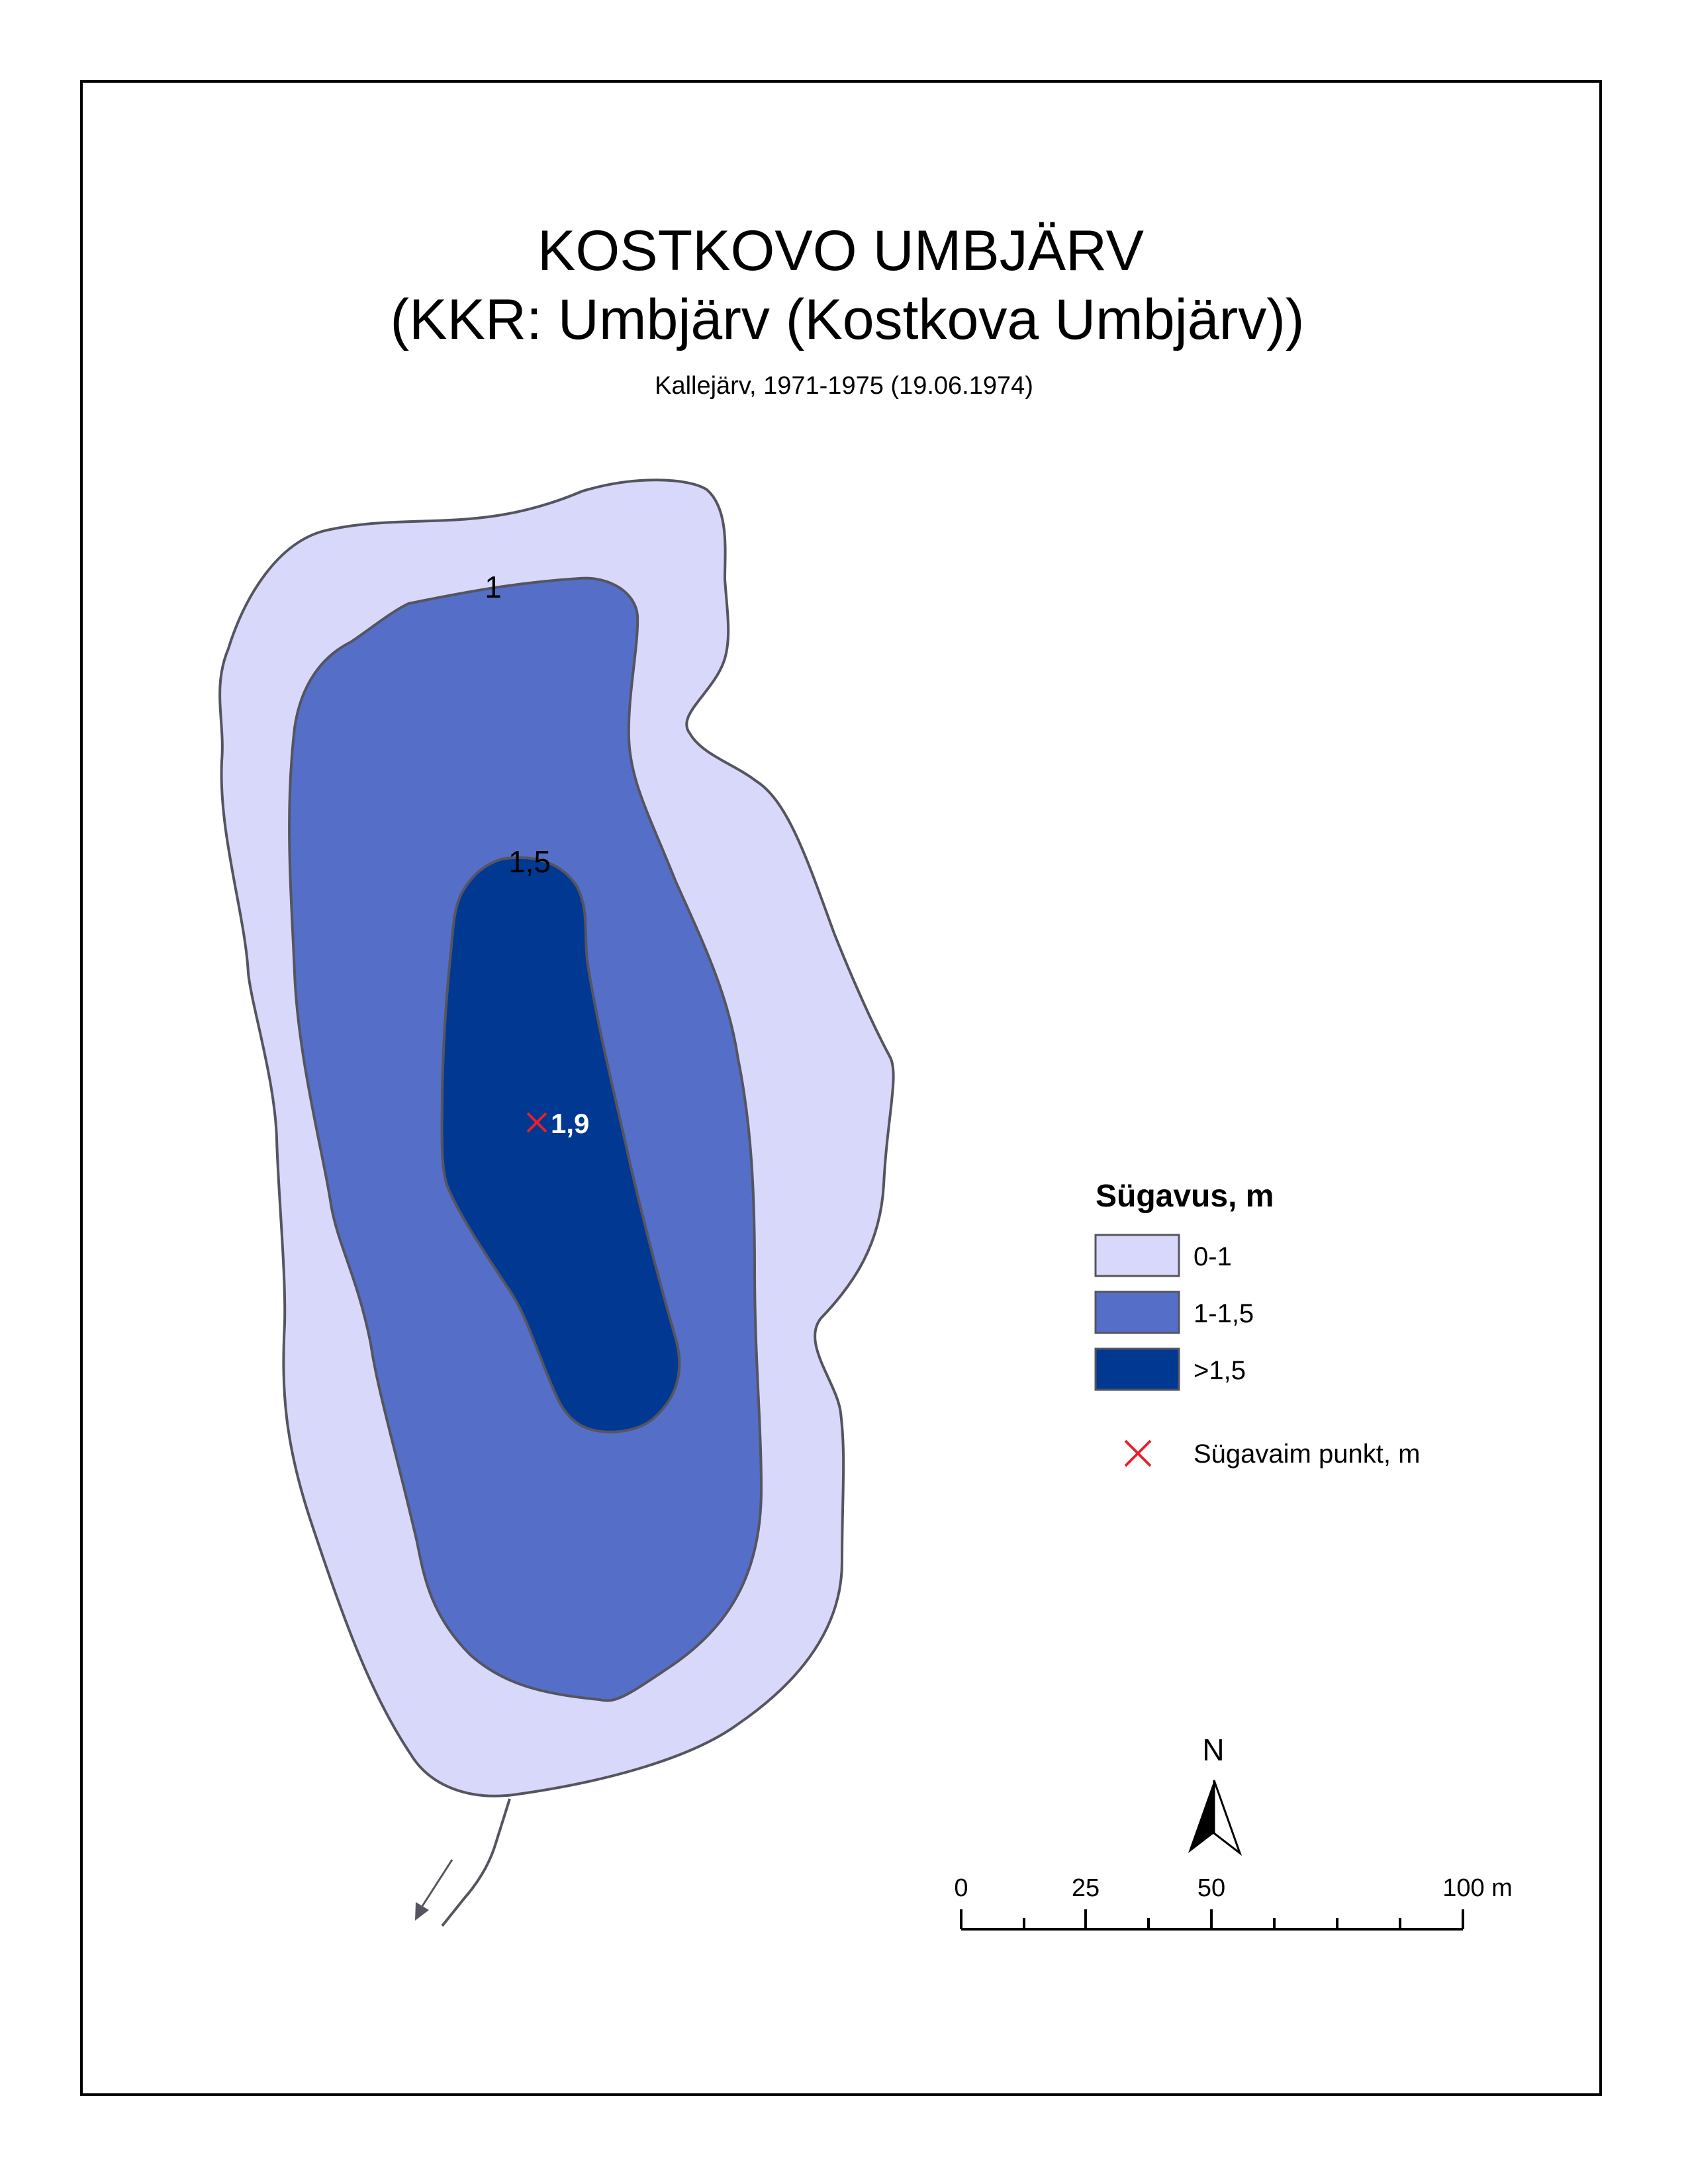 This screenshot has width=1688, height=2184. Describe the element at coordinates (1477, 1888) in the screenshot. I see `scale-label-100: 100 m` at that location.